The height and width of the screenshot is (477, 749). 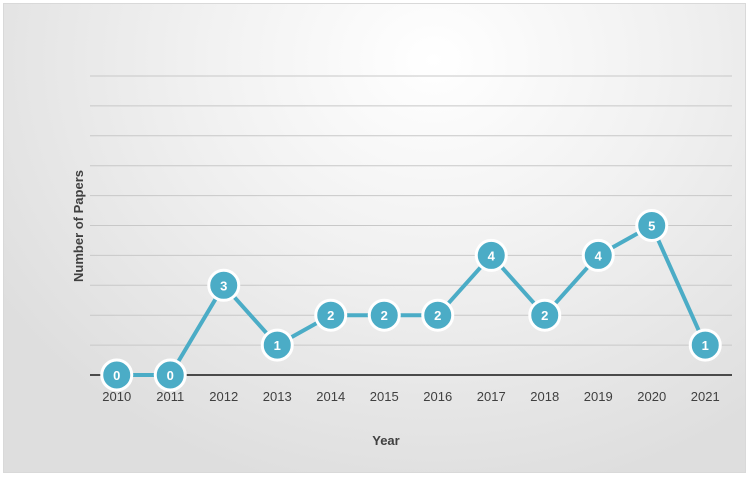 What do you see at coordinates (651, 396) in the screenshot?
I see `x-tick-label: 2020` at bounding box center [651, 396].